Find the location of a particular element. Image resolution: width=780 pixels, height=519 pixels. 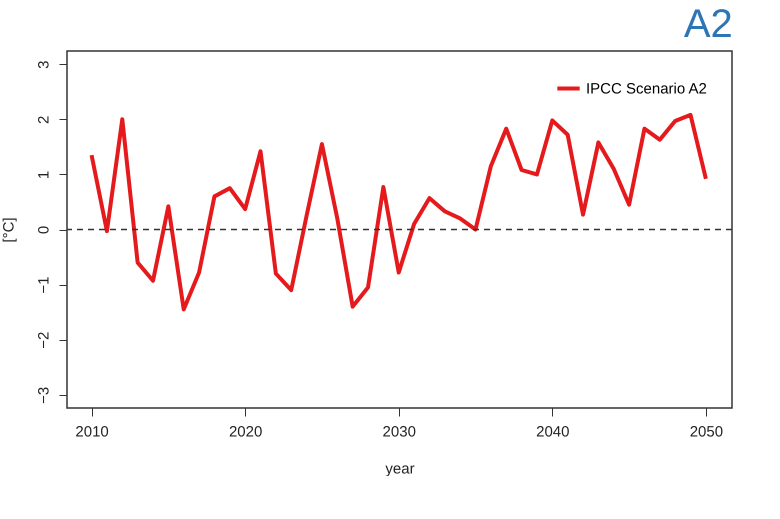

x-tick-label: 2010 is located at coordinates (92, 432).